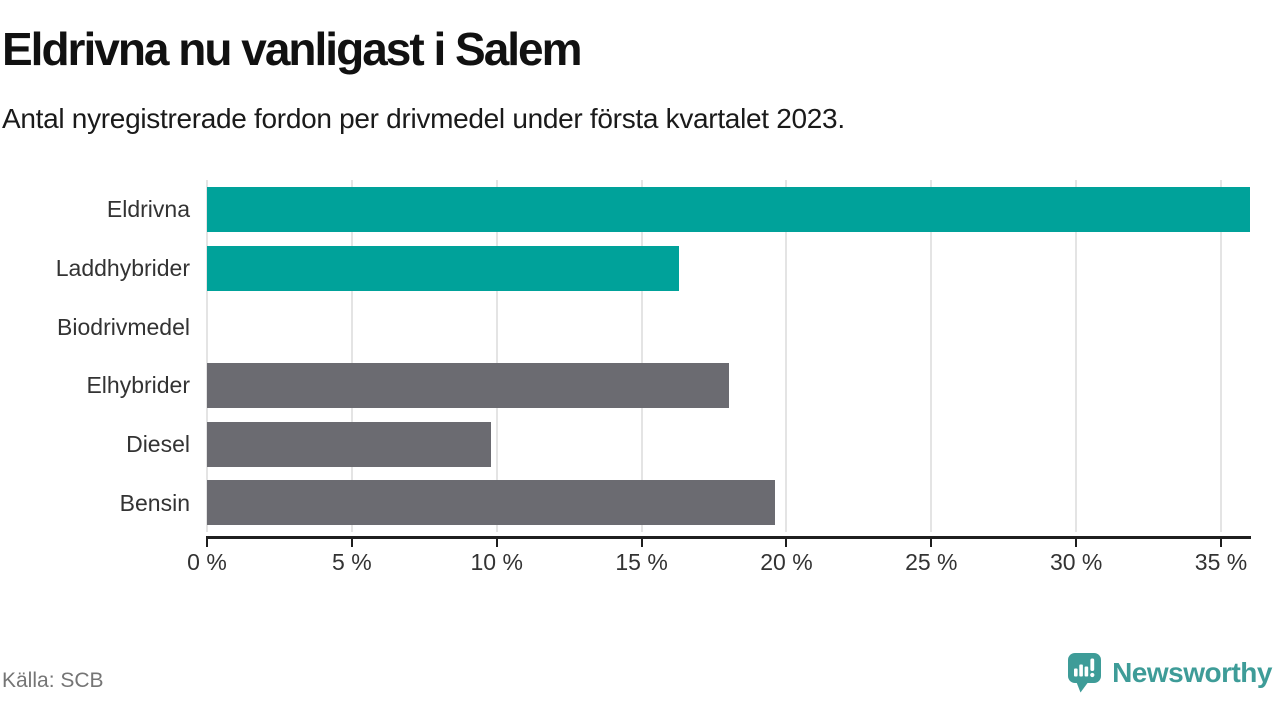 This screenshot has height=720, width=1280. Describe the element at coordinates (349, 444) in the screenshot. I see `bar-diesel` at that location.